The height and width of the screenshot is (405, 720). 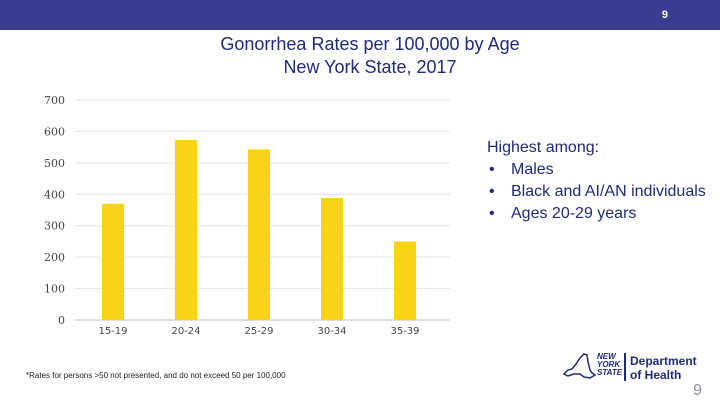 I want to click on doh-wordmark: Department of Health, so click(x=663, y=368).